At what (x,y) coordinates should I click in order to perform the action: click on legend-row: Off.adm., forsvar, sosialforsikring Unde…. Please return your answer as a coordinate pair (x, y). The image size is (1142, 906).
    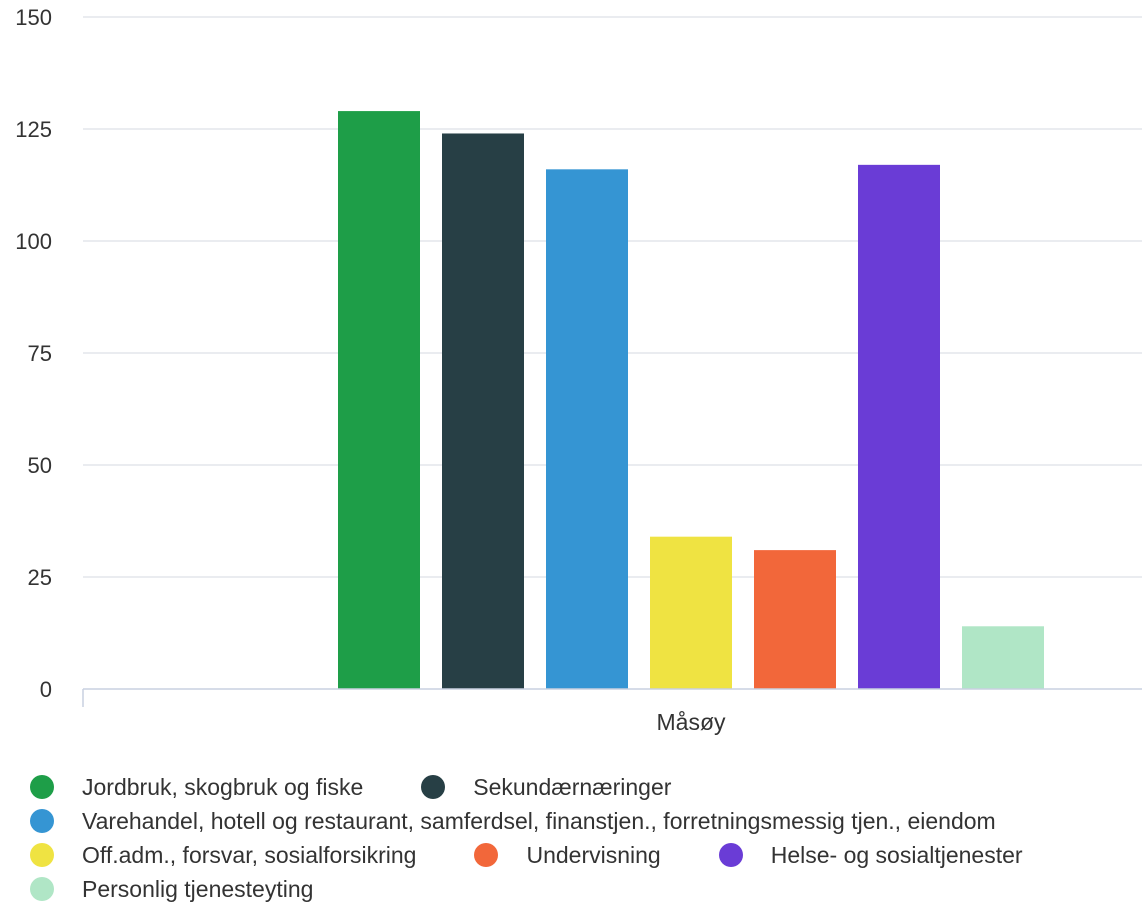
    Looking at the image, I should click on (586, 855).